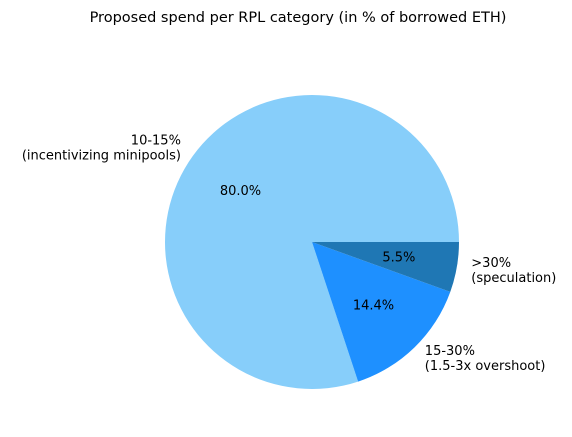 Image resolution: width=572 pixels, height=437 pixels. I want to click on pie-category-label-1: 15-30% (1.5-3x overshoot), so click(485, 359).